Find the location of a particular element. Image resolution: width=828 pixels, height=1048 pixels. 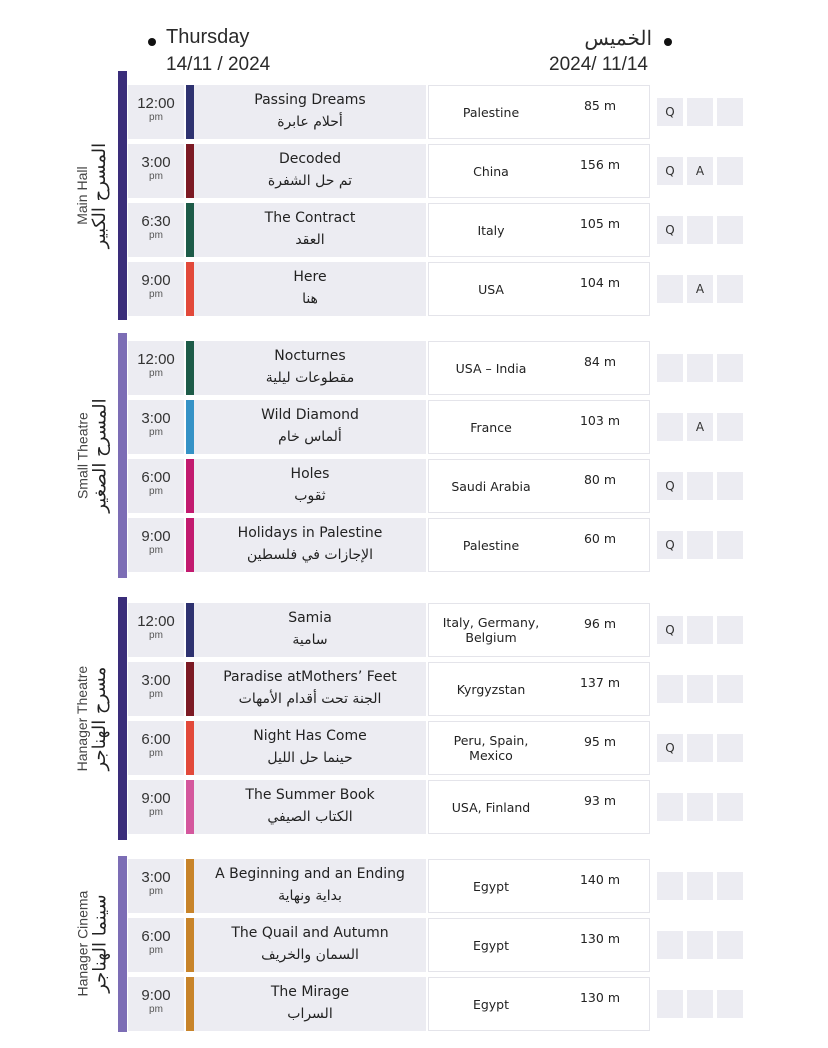

country-text: France is located at coordinates (491, 427).